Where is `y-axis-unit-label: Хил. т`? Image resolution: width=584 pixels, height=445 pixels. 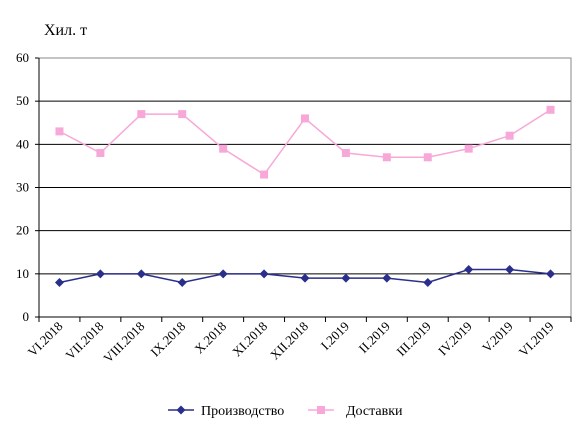
y-axis-unit-label: Хил. т is located at coordinates (65, 30).